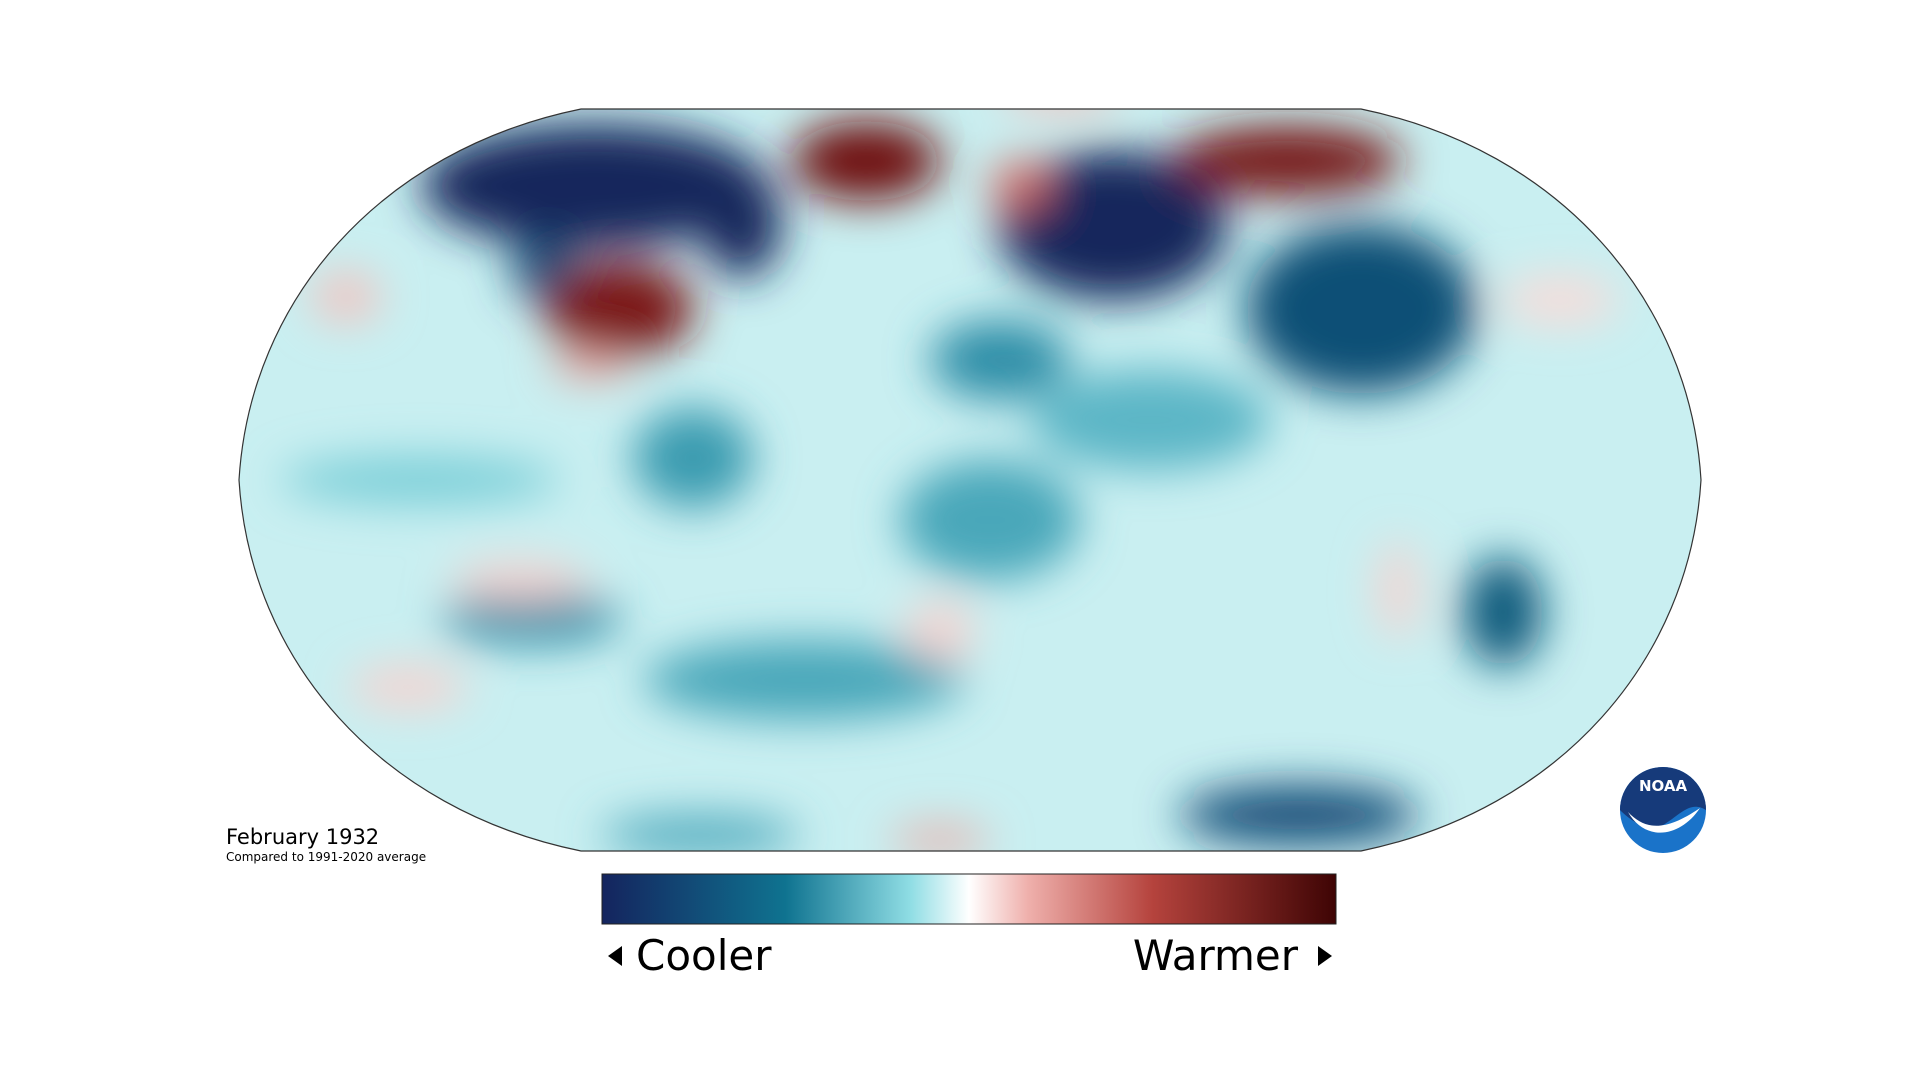  What do you see at coordinates (969, 899) in the screenshot?
I see `color-bar` at bounding box center [969, 899].